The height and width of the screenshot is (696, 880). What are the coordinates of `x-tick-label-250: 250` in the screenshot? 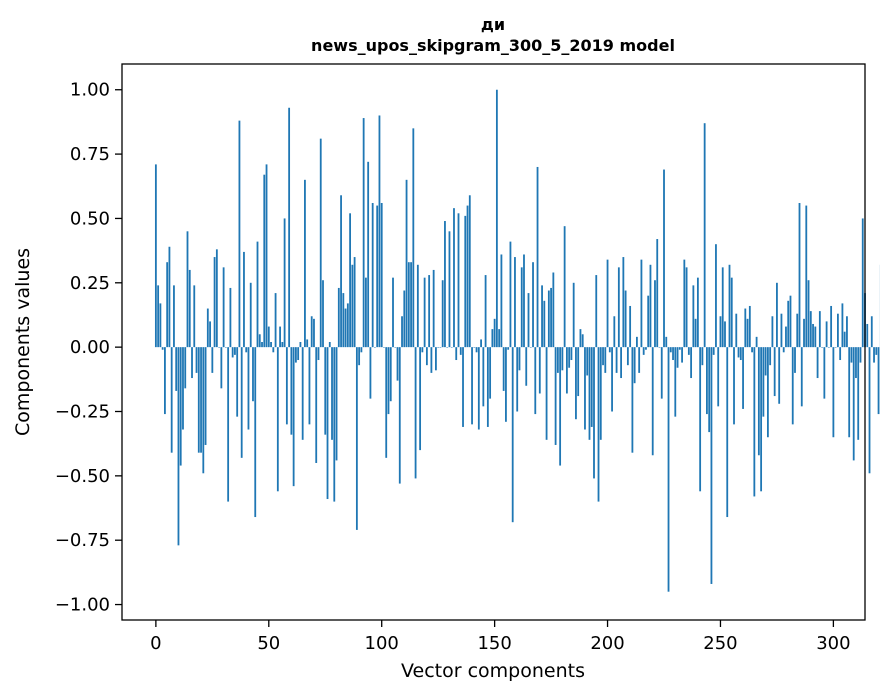 It's located at (720, 643).